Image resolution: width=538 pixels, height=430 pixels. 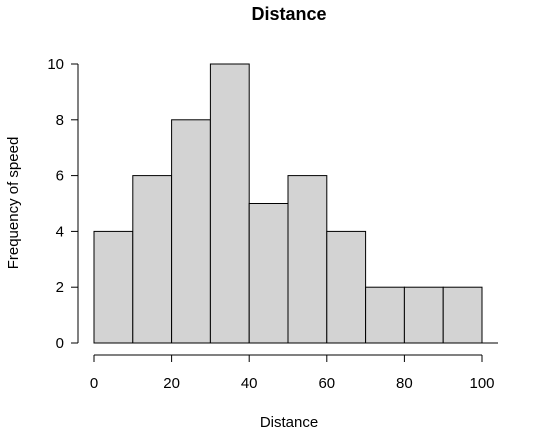 What do you see at coordinates (60, 120) in the screenshot?
I see `y-tick-label-4: 8` at bounding box center [60, 120].